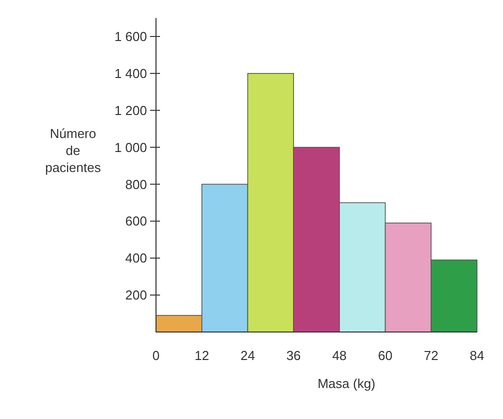 This screenshot has width=503, height=419. Describe the element at coordinates (156, 355) in the screenshot. I see `x-tick-label: 0` at that location.